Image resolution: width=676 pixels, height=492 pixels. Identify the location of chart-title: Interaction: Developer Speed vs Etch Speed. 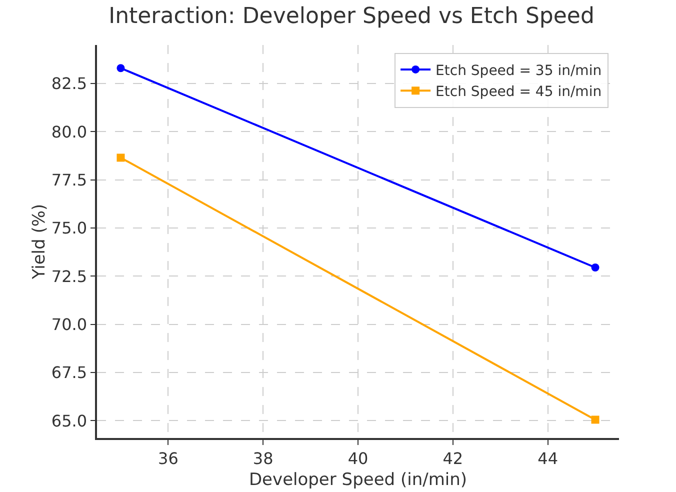
(351, 16).